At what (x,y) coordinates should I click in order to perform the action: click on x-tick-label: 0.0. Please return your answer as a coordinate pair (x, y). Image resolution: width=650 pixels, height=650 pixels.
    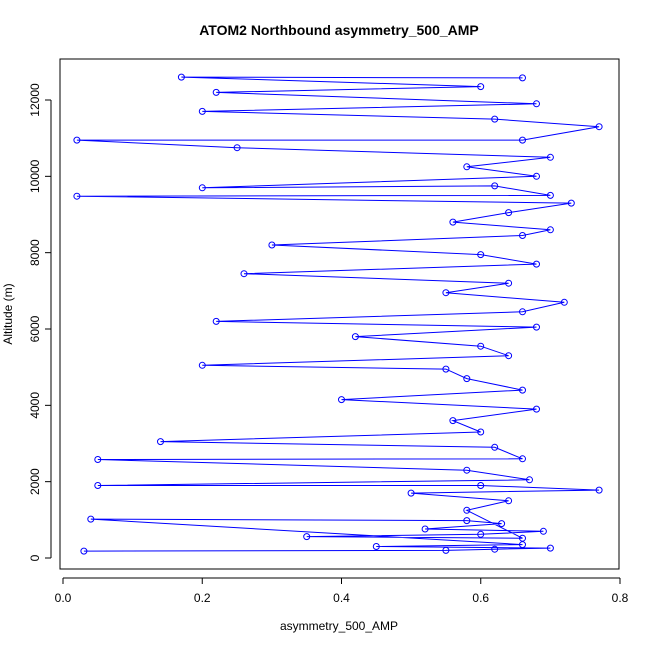
    Looking at the image, I should click on (63, 598).